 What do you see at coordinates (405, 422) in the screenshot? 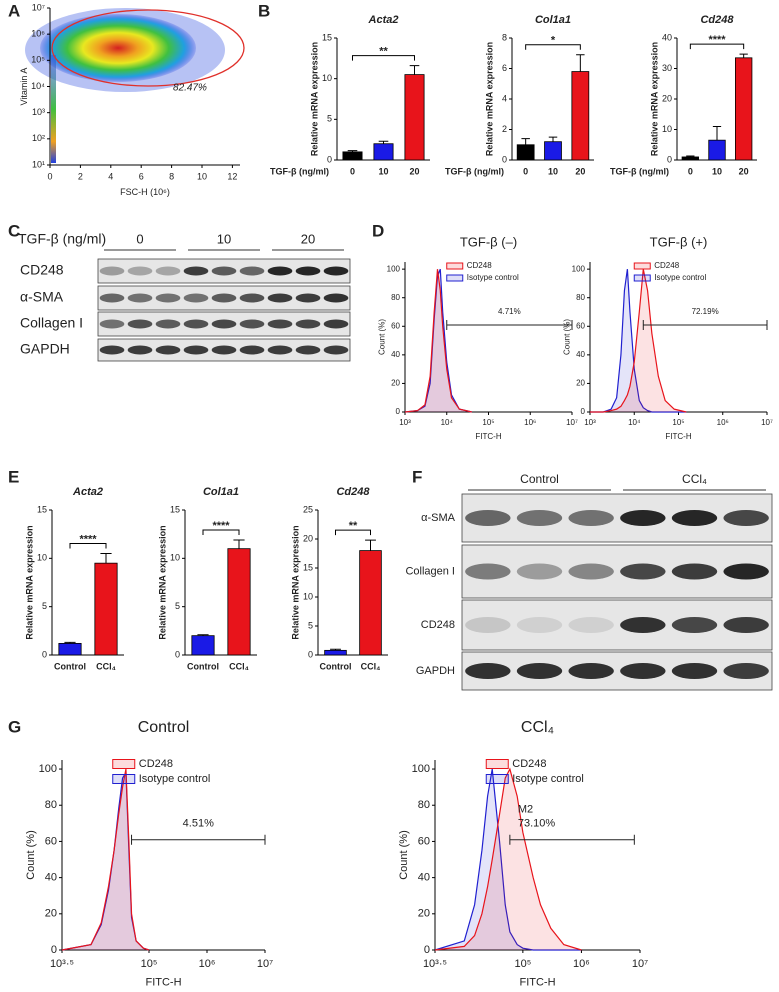
I see `x-tick-label: 10³` at bounding box center [405, 422].